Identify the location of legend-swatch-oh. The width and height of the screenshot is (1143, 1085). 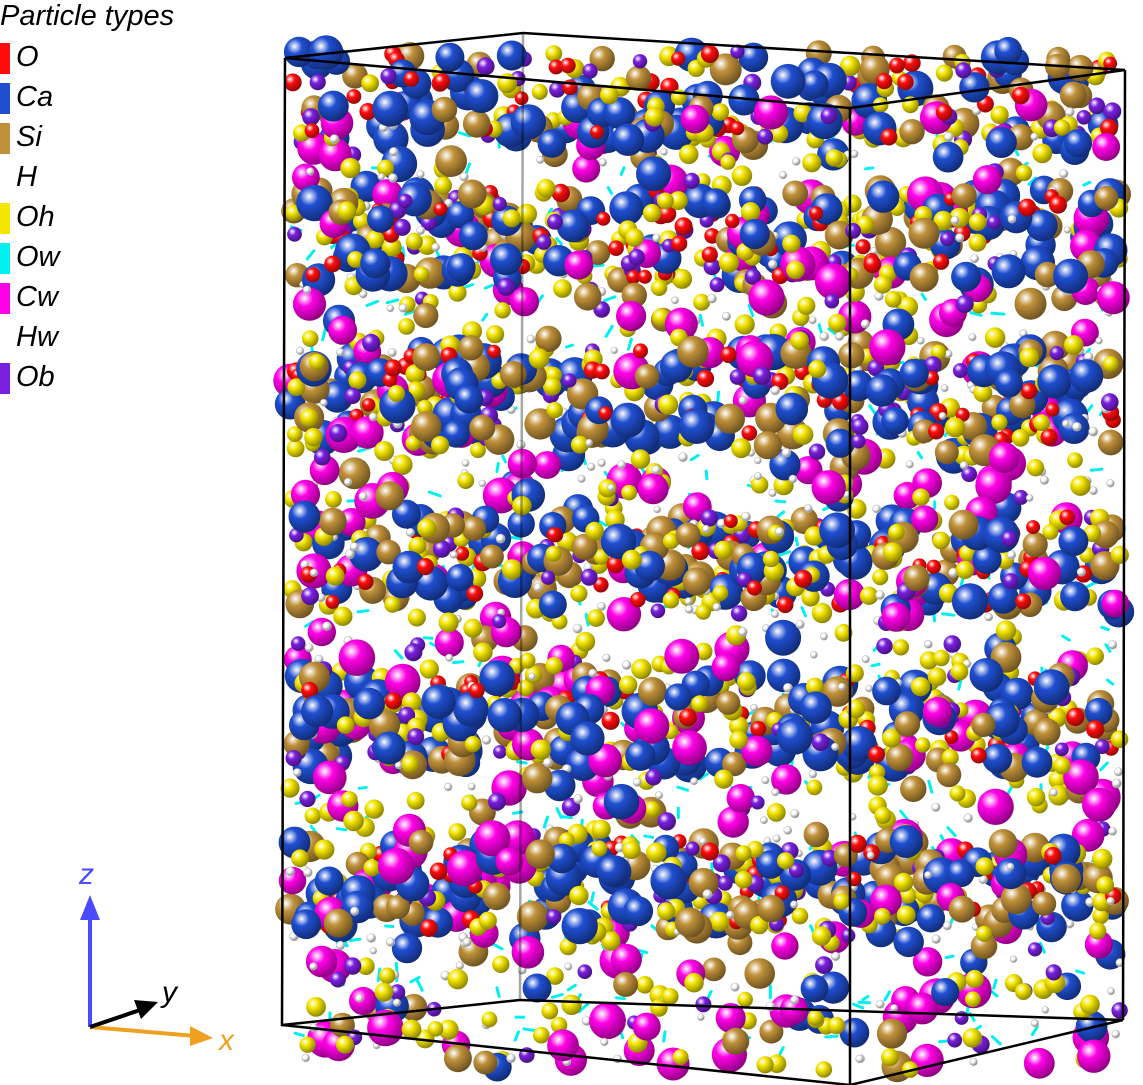
(5, 218).